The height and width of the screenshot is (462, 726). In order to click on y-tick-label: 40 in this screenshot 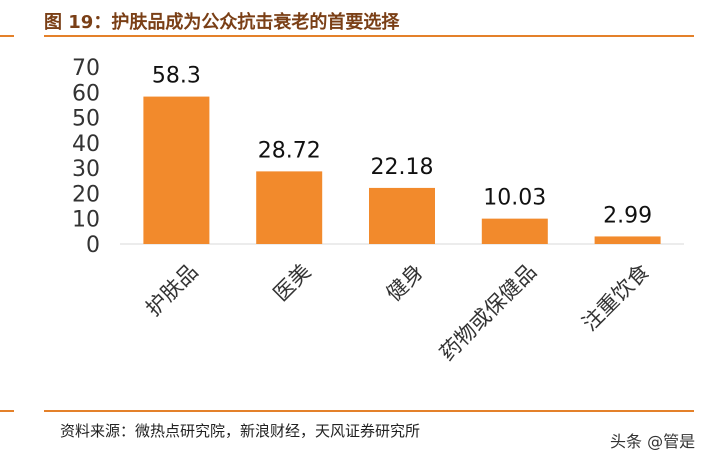, I will do `click(86, 144)`.